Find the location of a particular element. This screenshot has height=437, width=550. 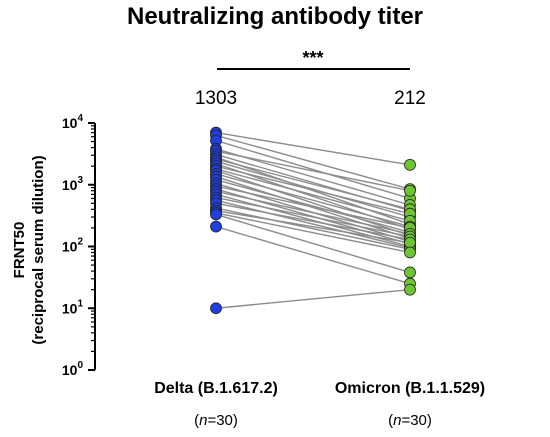

y-tick-label: 10⁰ is located at coordinates (73, 369).